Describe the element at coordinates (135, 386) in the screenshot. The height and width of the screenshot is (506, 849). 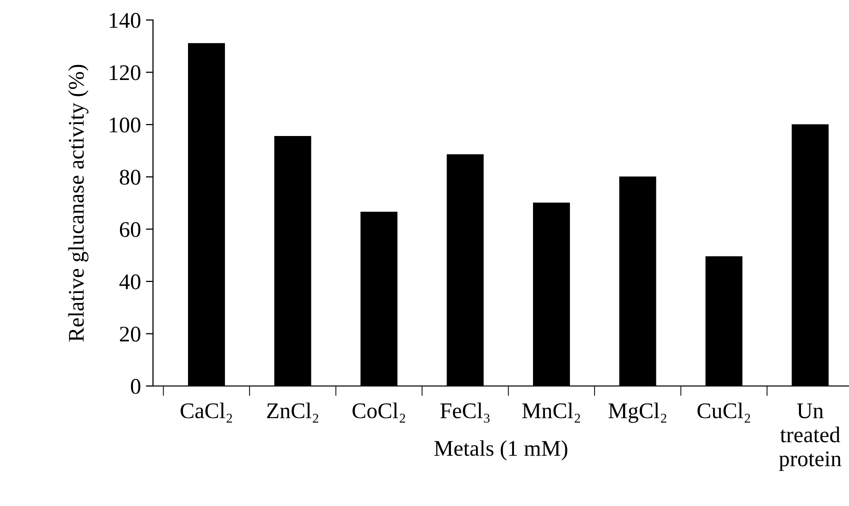
I see `y-tick-label: 0` at that location.